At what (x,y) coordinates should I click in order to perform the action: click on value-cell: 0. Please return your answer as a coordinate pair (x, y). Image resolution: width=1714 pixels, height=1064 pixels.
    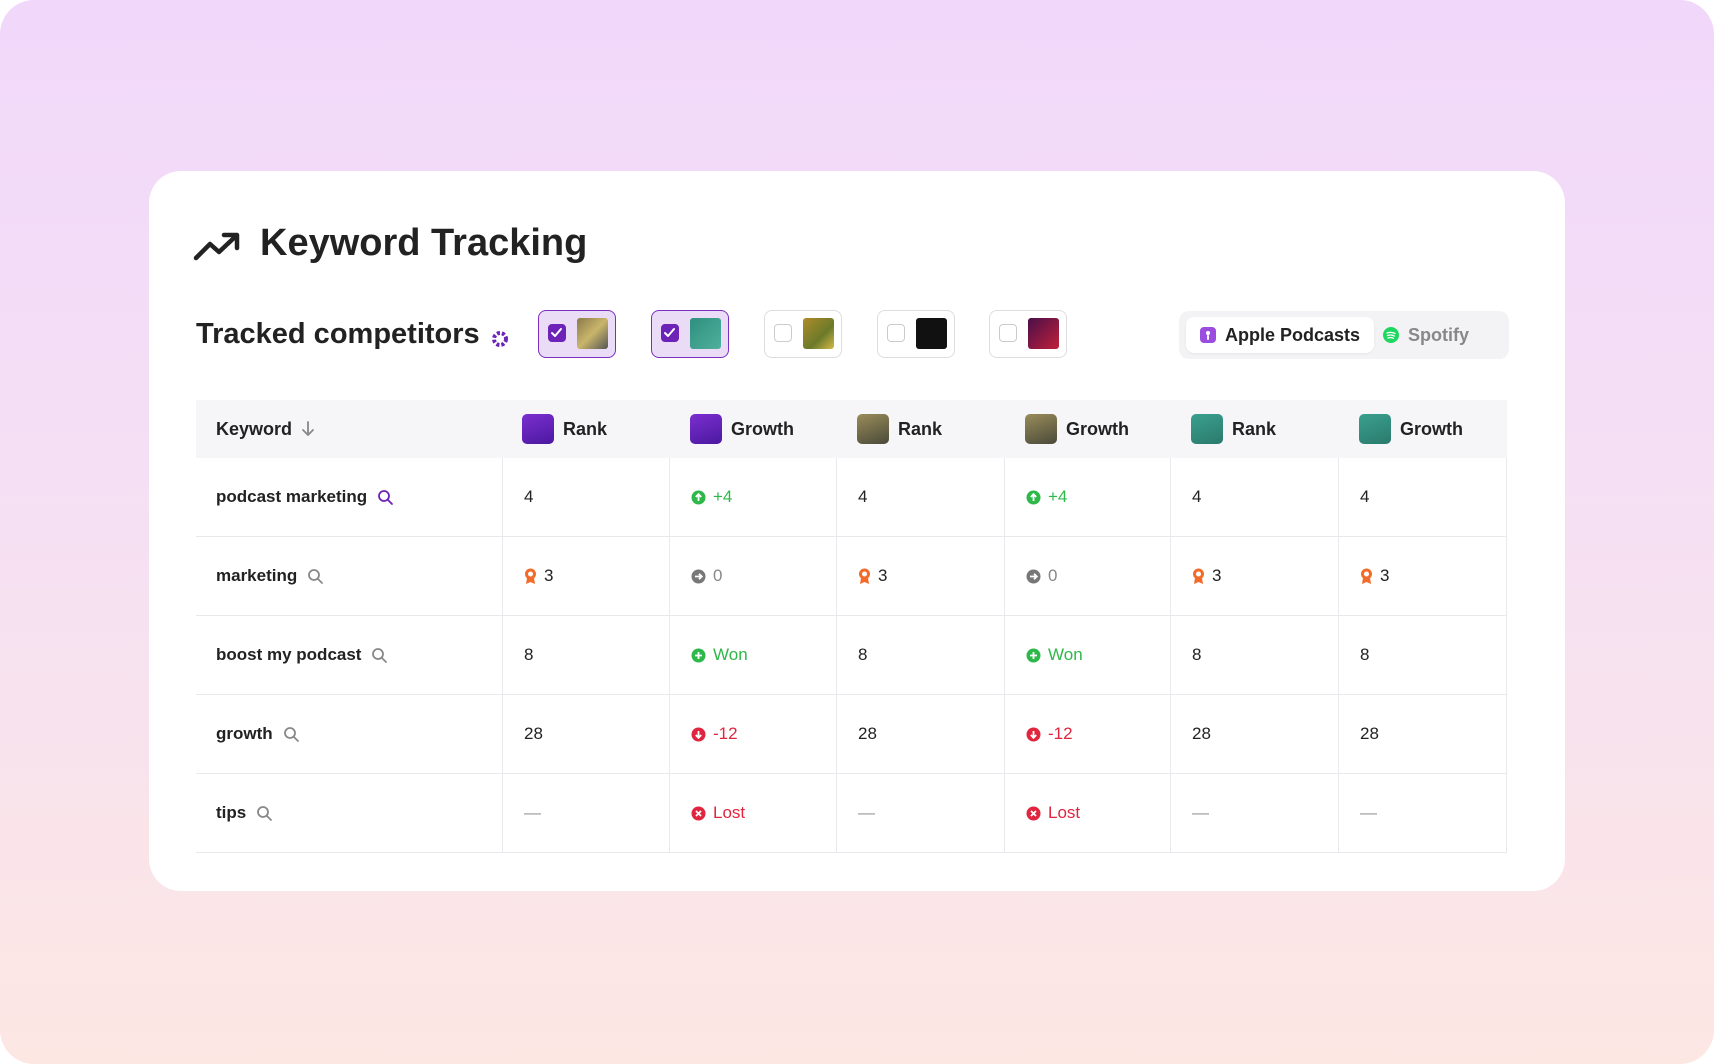
    Looking at the image, I should click on (1088, 576).